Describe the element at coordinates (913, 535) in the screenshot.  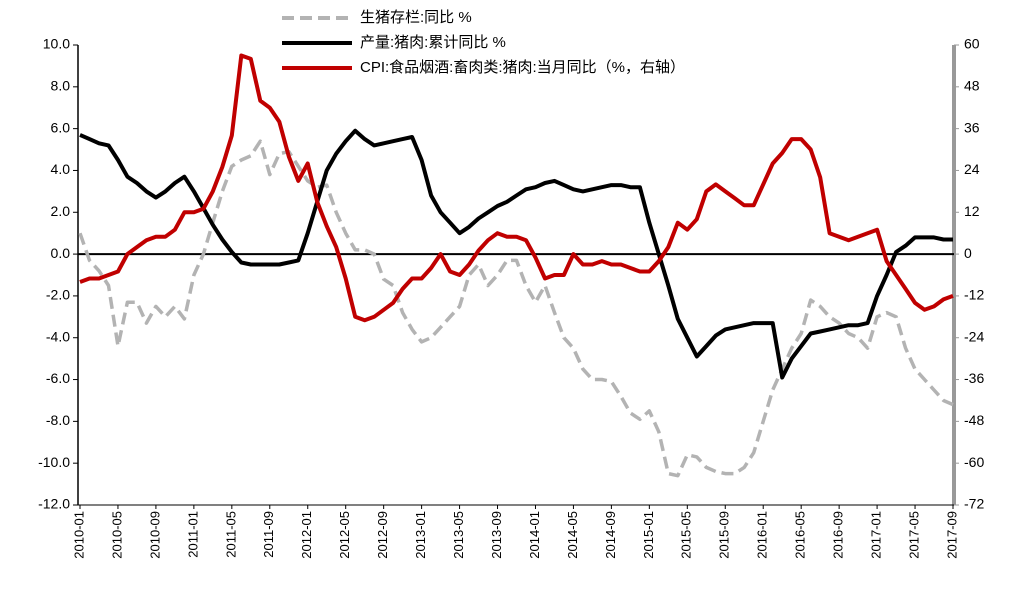
I see `x-tick-label: 2017-05` at that location.